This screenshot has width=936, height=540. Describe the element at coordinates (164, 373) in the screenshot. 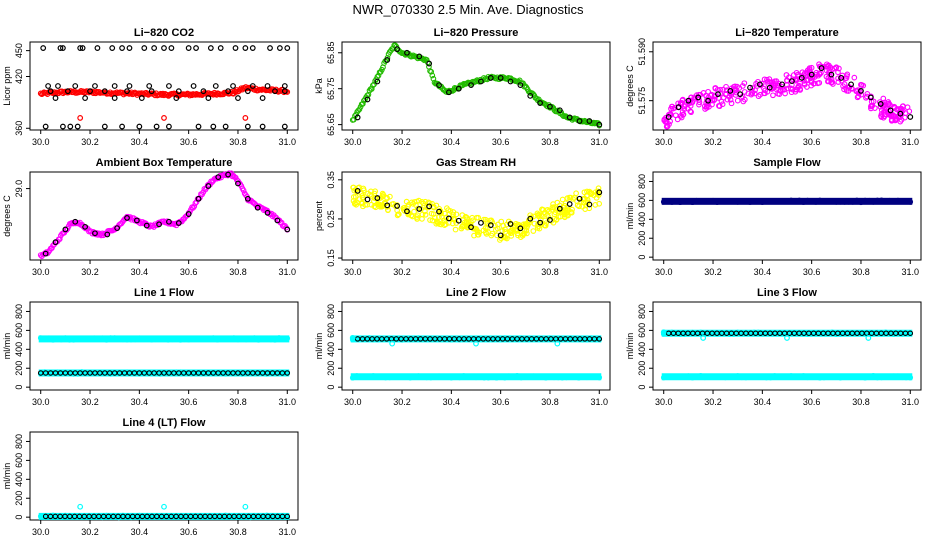

I see `series-reference_marks` at that location.